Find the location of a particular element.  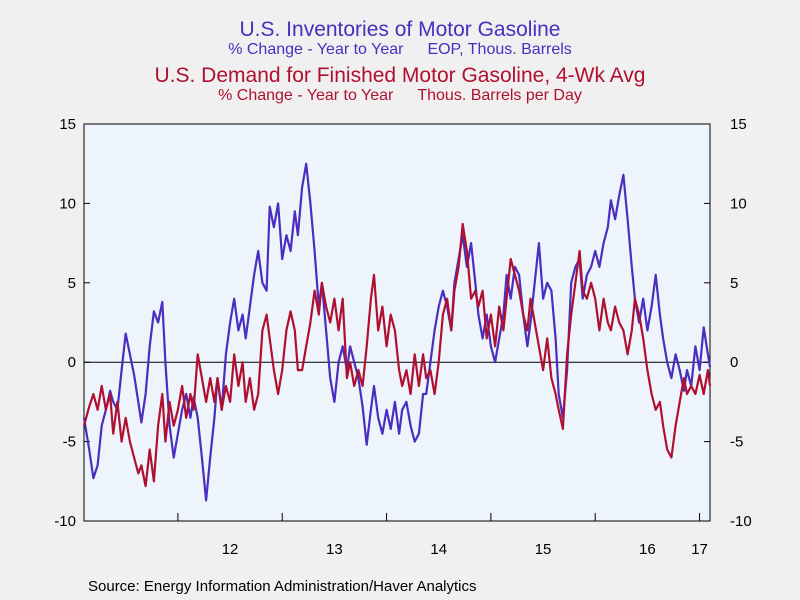

x-tick-label: 14 is located at coordinates (438, 549).